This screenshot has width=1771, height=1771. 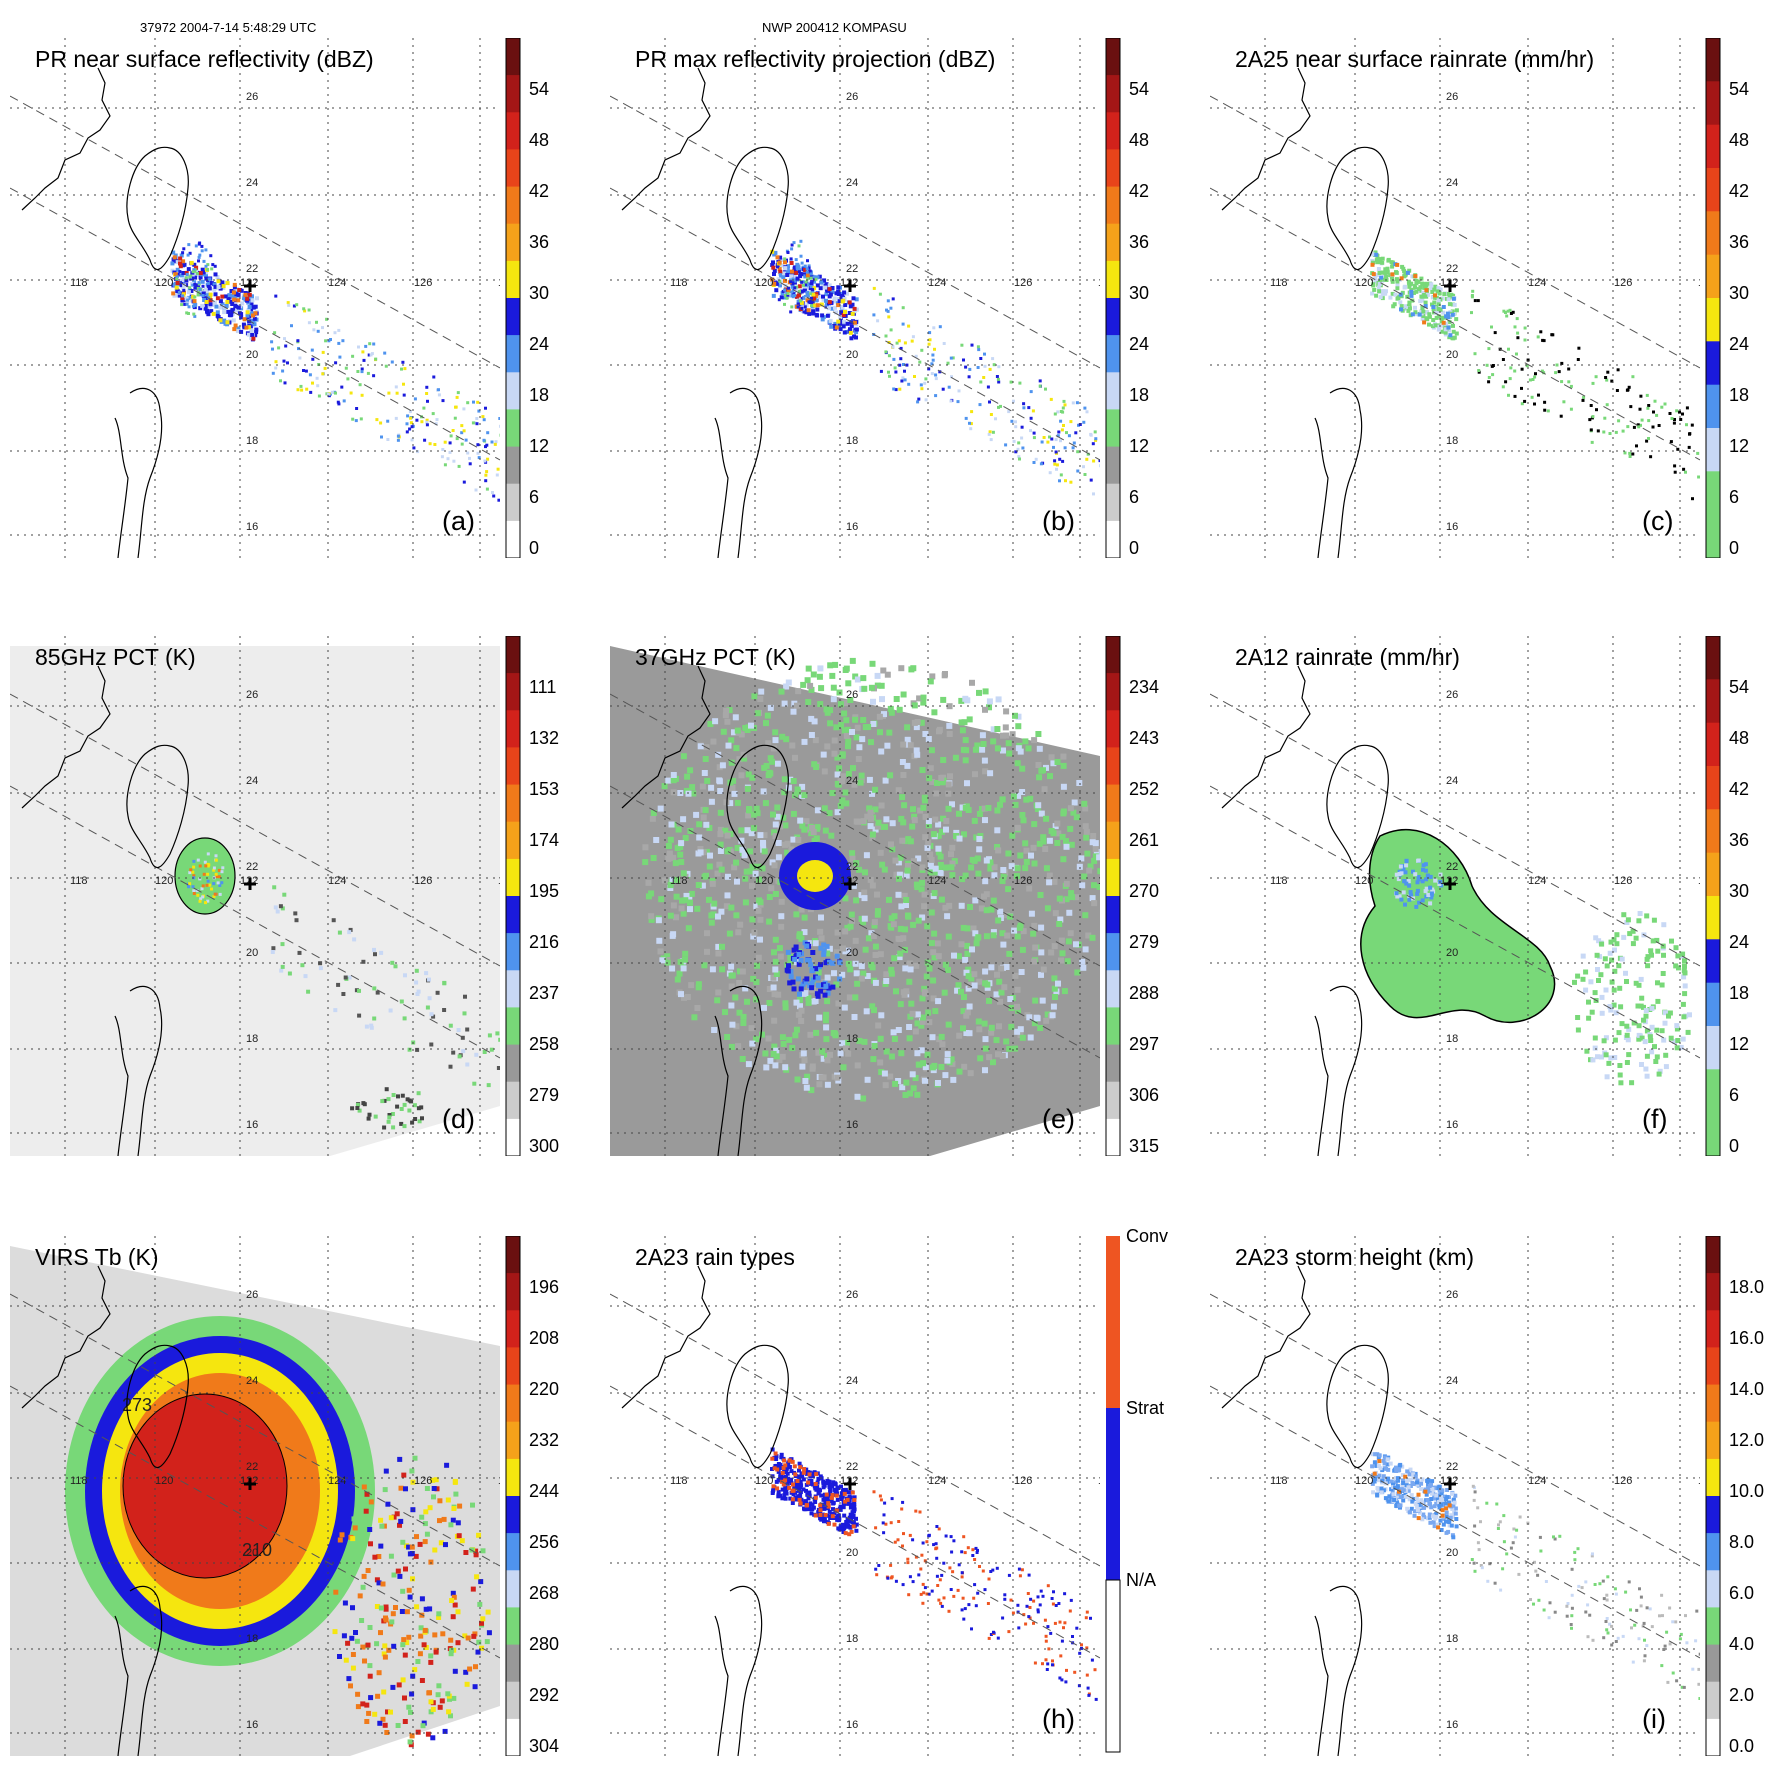 I want to click on colorbar-tick: 6, so click(x=1134, y=497).